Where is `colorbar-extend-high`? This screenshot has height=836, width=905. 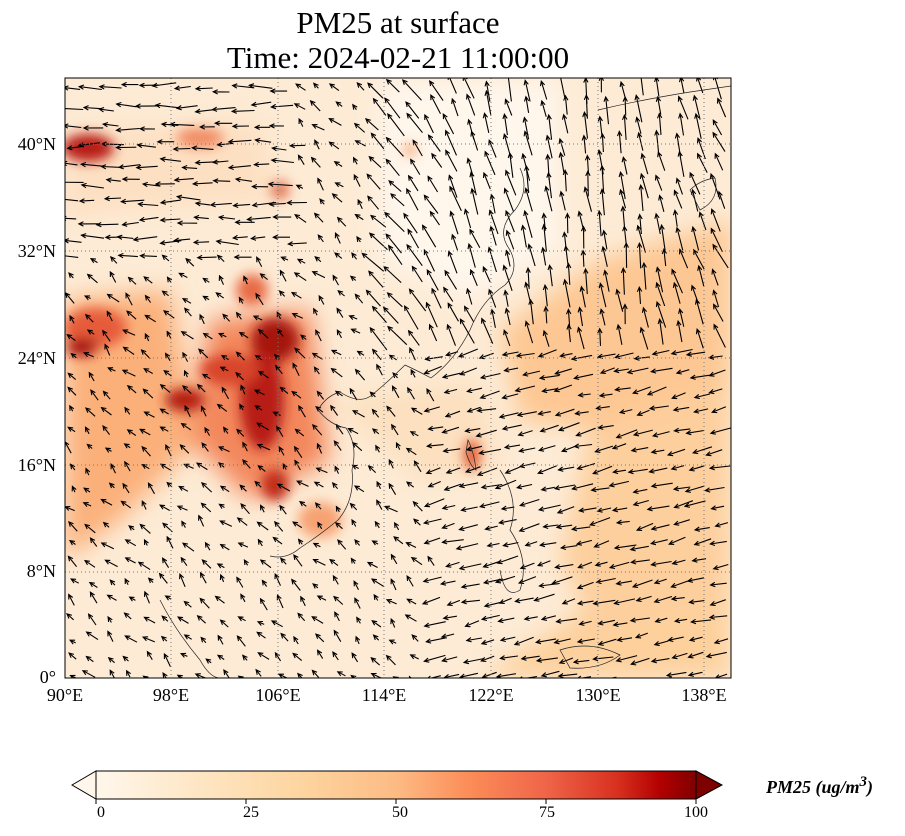 colorbar-extend-high is located at coordinates (709, 785).